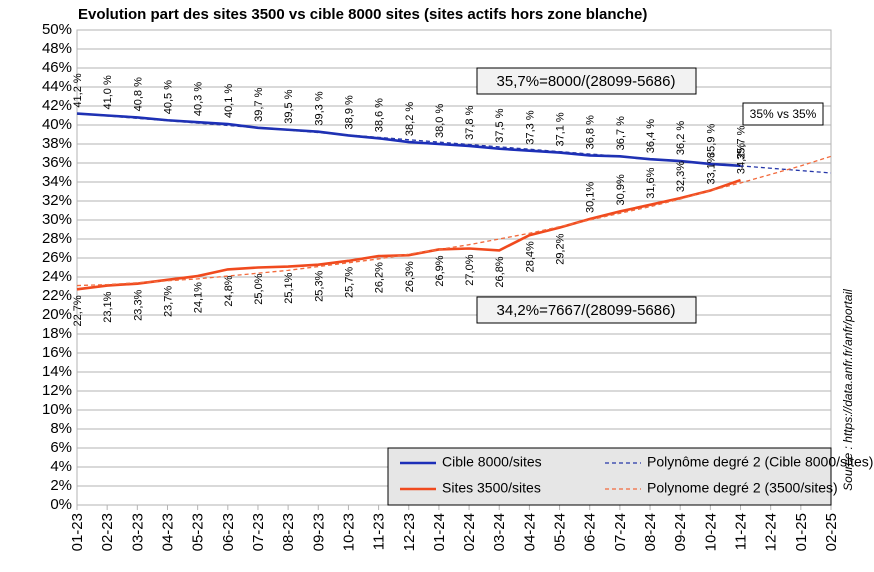 This screenshot has width=874, height=572. Describe the element at coordinates (591, 132) in the screenshot. I see `data-label: 36,8 %` at that location.